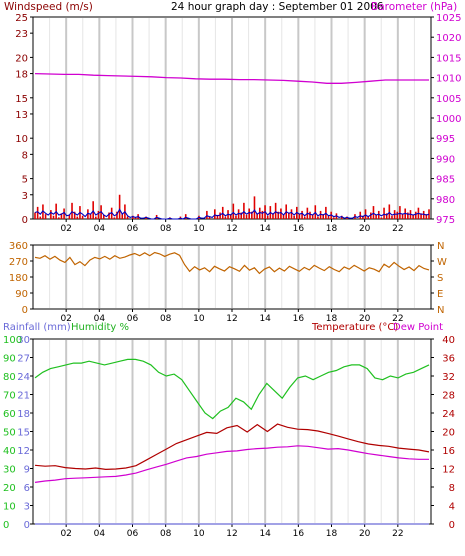 The width and height of the screenshot is (465, 556). What do you see at coordinates (354, 327) in the screenshot?
I see `temperature-axis-title: Temperature (°C)` at bounding box center [354, 327].